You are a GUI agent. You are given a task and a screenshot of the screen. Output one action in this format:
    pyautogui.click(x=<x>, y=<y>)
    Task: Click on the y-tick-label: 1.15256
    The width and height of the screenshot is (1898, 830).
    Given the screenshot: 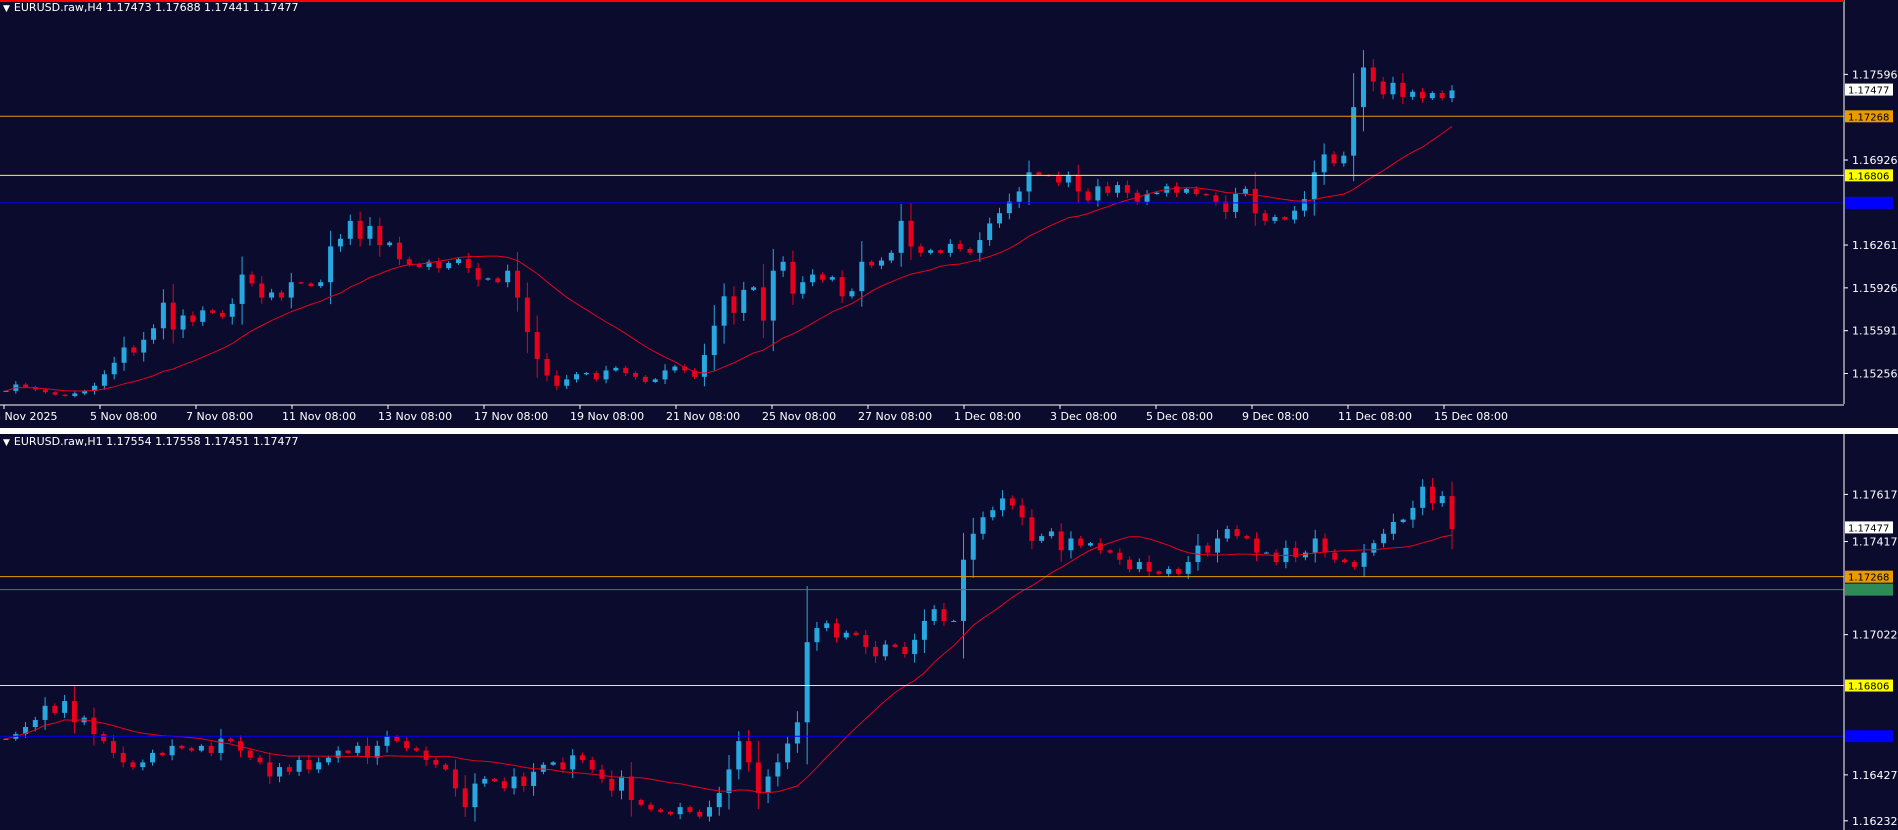 What is the action you would take?
    pyautogui.click(x=1875, y=374)
    